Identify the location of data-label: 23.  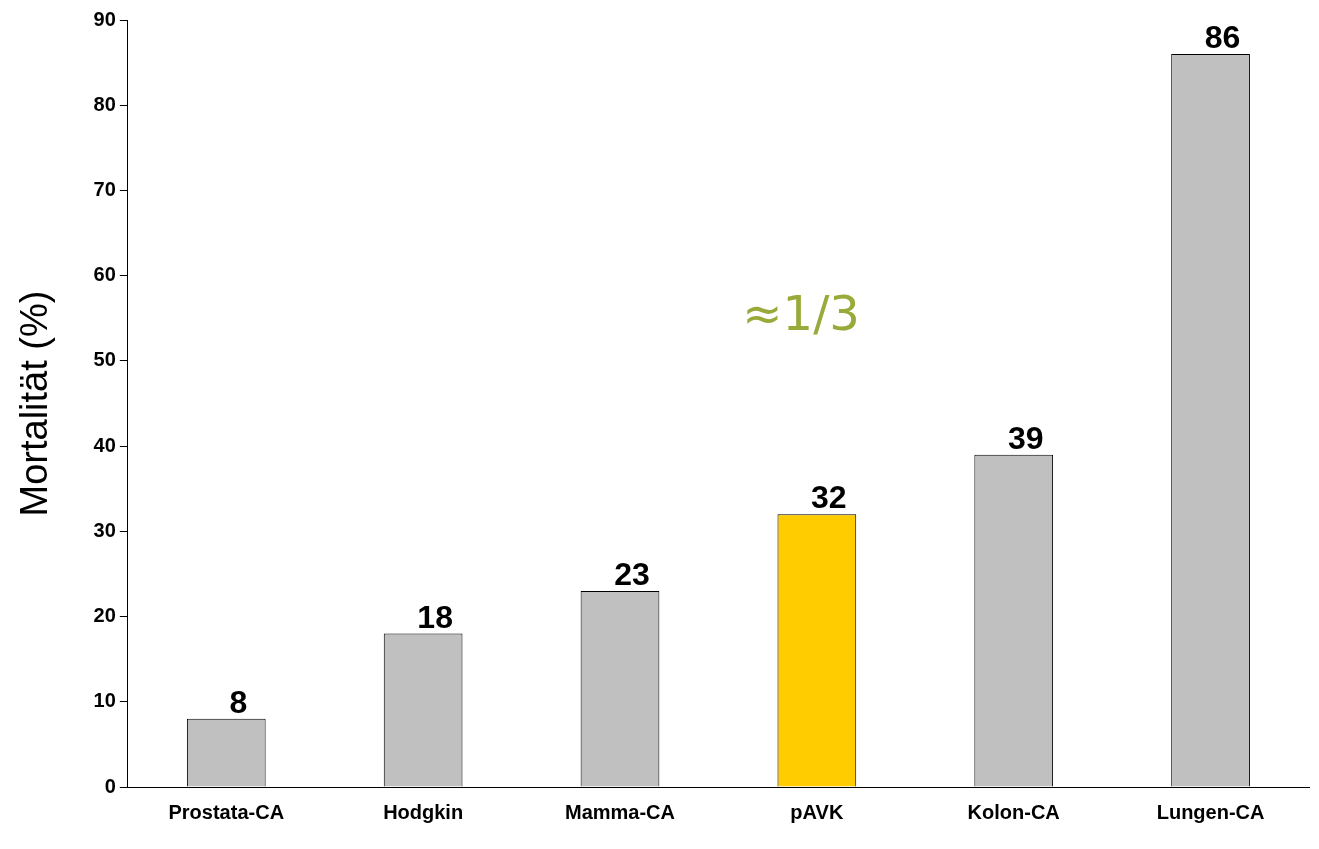
(632, 573).